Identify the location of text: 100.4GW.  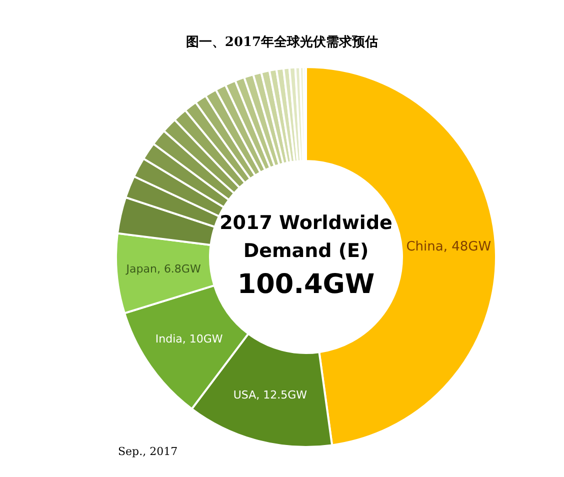
(306, 284).